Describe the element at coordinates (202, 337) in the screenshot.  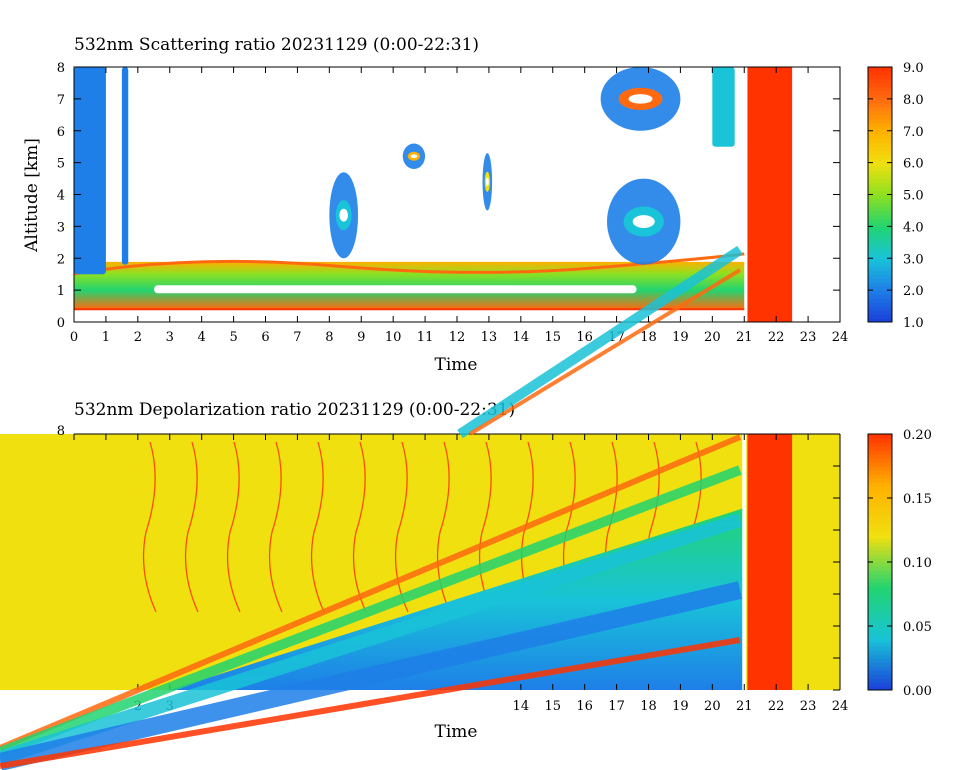
I see `x-tick-label: 4` at that location.